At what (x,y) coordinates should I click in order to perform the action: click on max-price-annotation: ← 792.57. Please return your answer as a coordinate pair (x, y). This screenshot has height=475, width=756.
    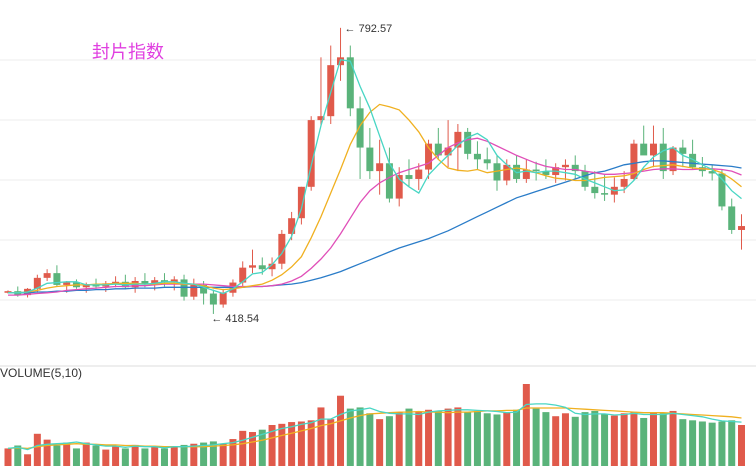
    Looking at the image, I should click on (369, 29).